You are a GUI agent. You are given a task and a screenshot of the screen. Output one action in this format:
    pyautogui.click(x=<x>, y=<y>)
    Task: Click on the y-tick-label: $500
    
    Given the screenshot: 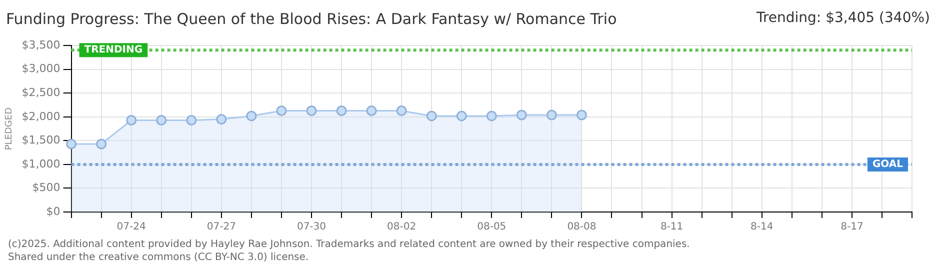 What is the action you would take?
    pyautogui.click(x=46, y=187)
    